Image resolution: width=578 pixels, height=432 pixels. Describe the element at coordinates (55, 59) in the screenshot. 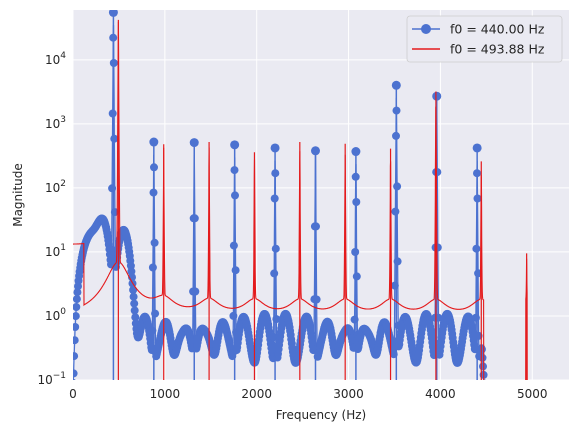

I see `y-tick-label: 10⁴` at that location.